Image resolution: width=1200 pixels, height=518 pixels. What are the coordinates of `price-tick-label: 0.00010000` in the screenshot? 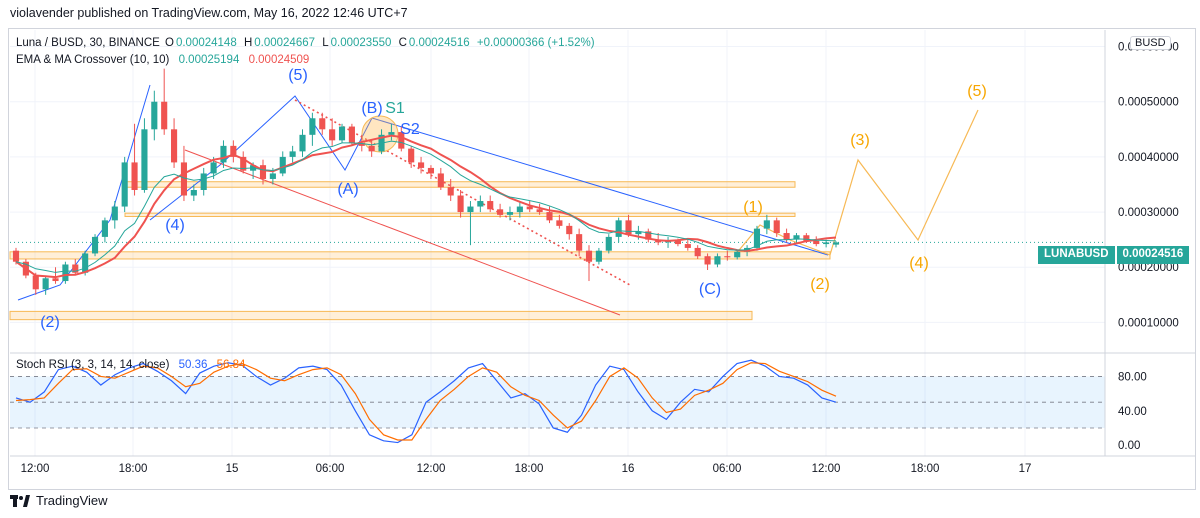 It's located at (1148, 323).